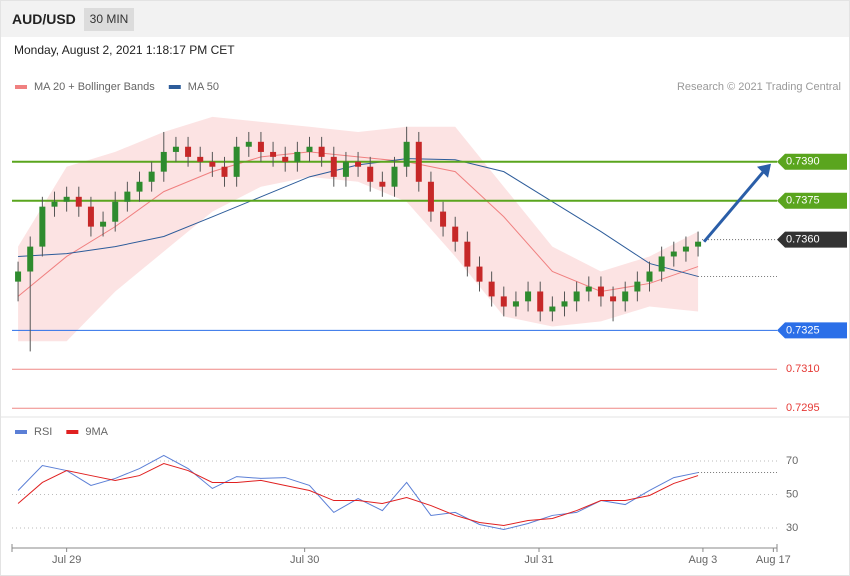 The width and height of the screenshot is (850, 576). I want to click on forecast-arrow, so click(734, 205).